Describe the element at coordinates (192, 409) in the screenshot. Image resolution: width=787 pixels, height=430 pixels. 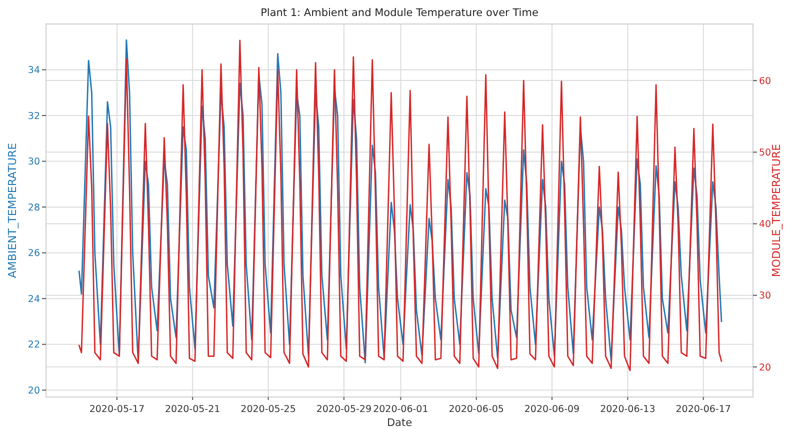
I see `x-tick-label: 2020-05-21` at that location.